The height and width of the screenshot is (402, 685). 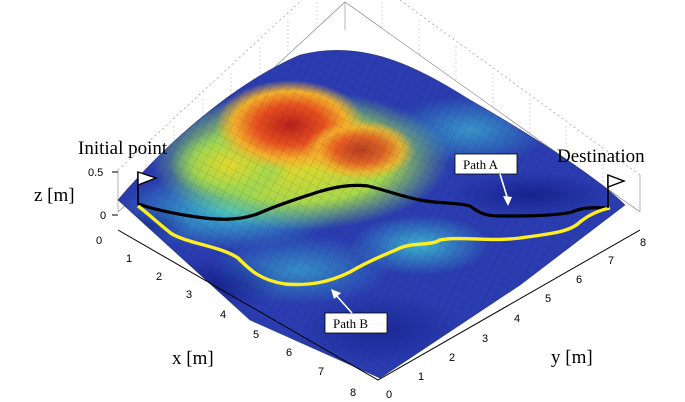 What do you see at coordinates (54, 195) in the screenshot?
I see `z-axis-label: z [m]` at bounding box center [54, 195].